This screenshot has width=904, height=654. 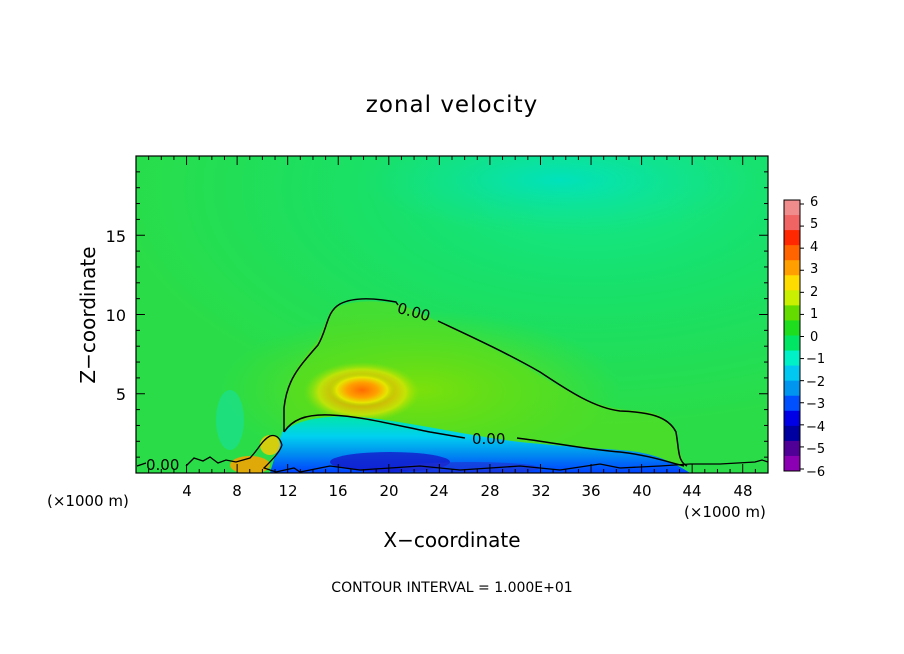 What do you see at coordinates (725, 512) in the screenshot?
I see `x-unit-right: (×1000 m)` at bounding box center [725, 512].